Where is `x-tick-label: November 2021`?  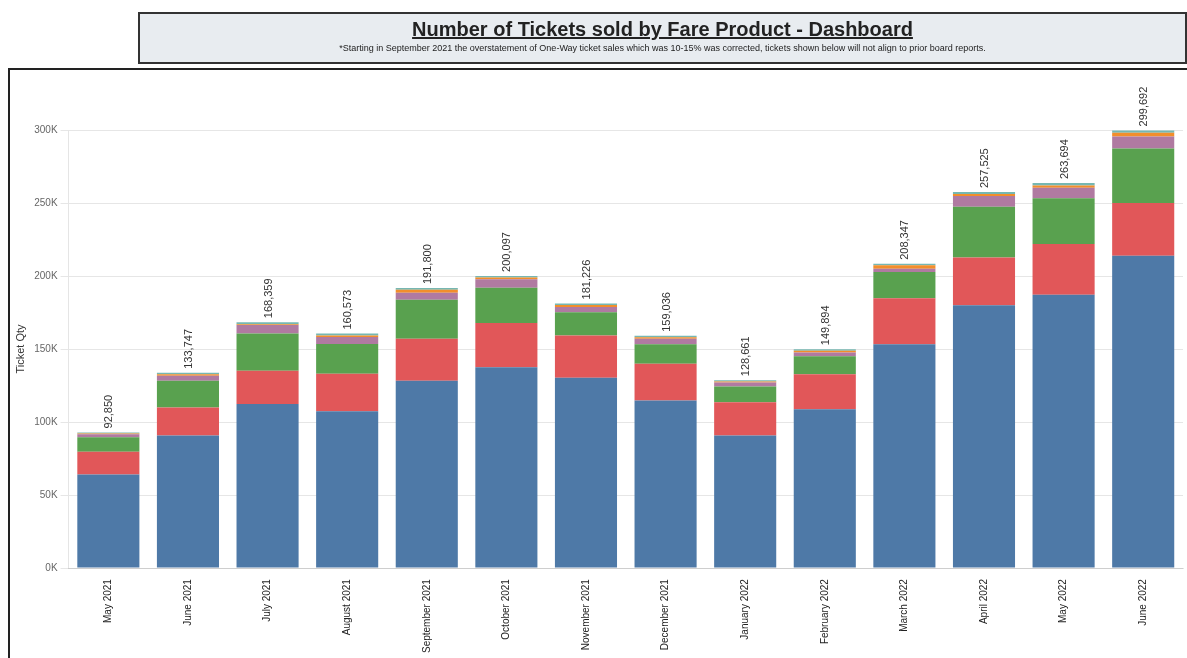 x-tick-label: November 2021 is located at coordinates (585, 614).